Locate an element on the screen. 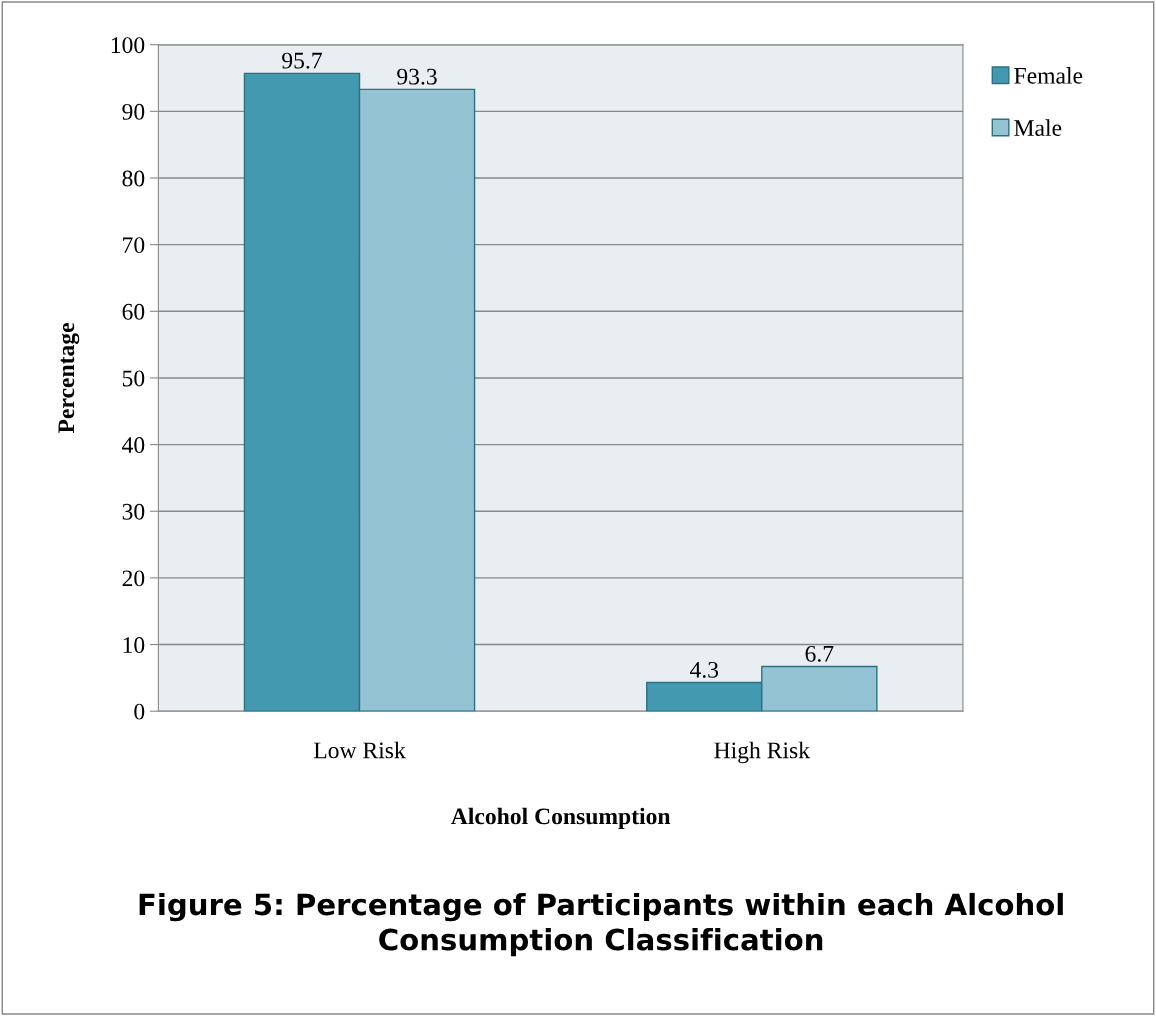 The image size is (1156, 1016). y-tick-label: 60 is located at coordinates (133, 311).